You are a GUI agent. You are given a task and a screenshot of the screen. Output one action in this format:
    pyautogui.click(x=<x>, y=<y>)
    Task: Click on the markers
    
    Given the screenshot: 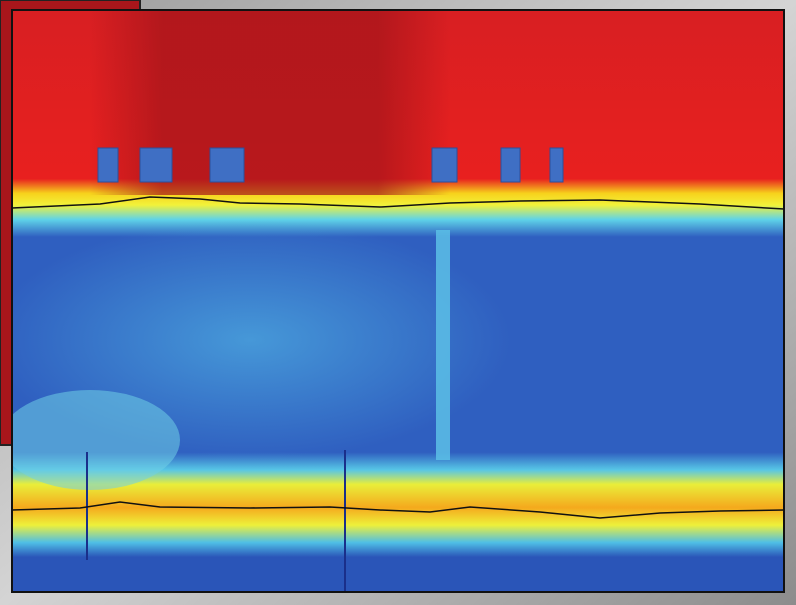 What is the action you would take?
    pyautogui.click(x=330, y=165)
    